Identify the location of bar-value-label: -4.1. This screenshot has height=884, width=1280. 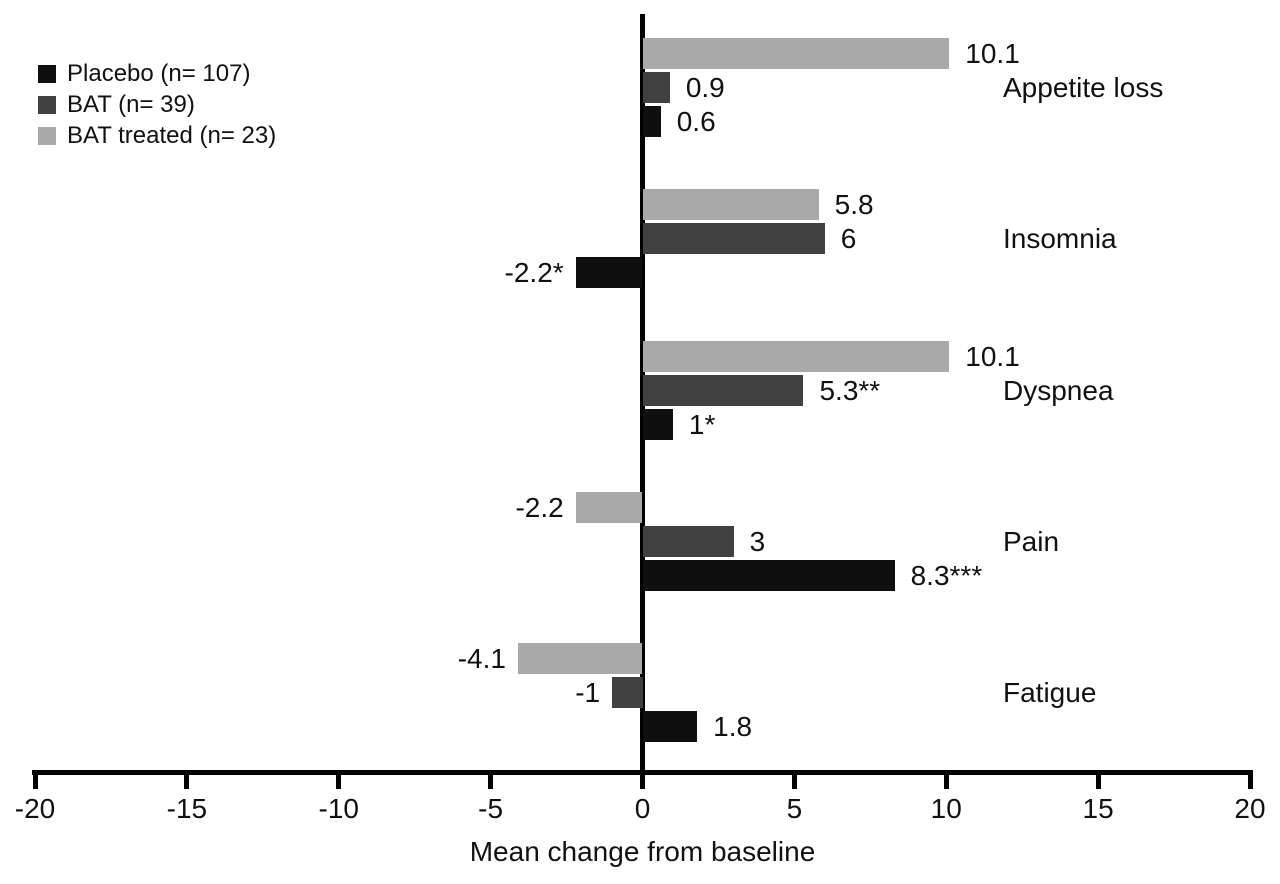
(481, 658).